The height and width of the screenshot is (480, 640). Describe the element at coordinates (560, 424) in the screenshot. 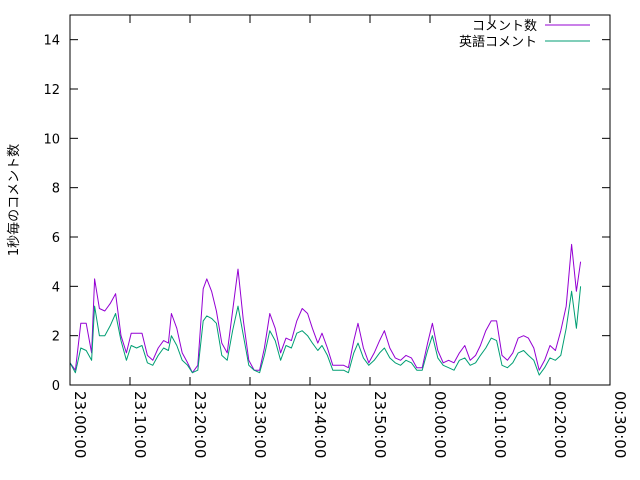

I see `x-tick-label: 00:20:00` at that location.